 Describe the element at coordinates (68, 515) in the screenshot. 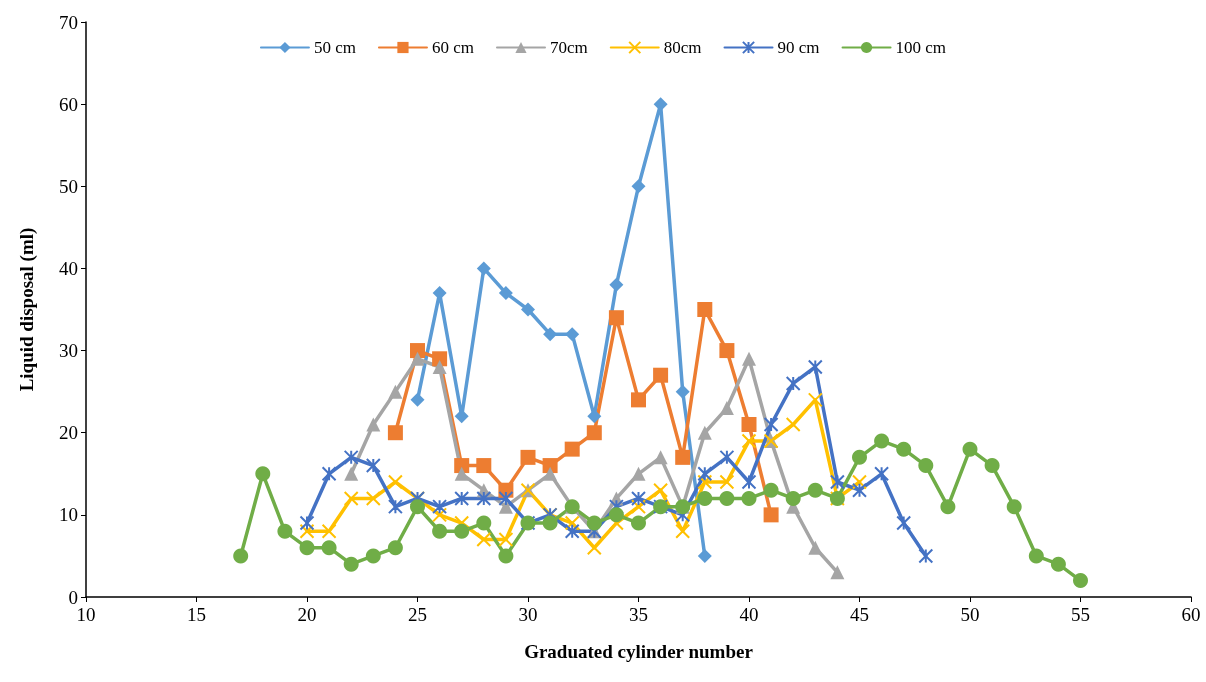

I see `y-tick-label: 10` at that location.